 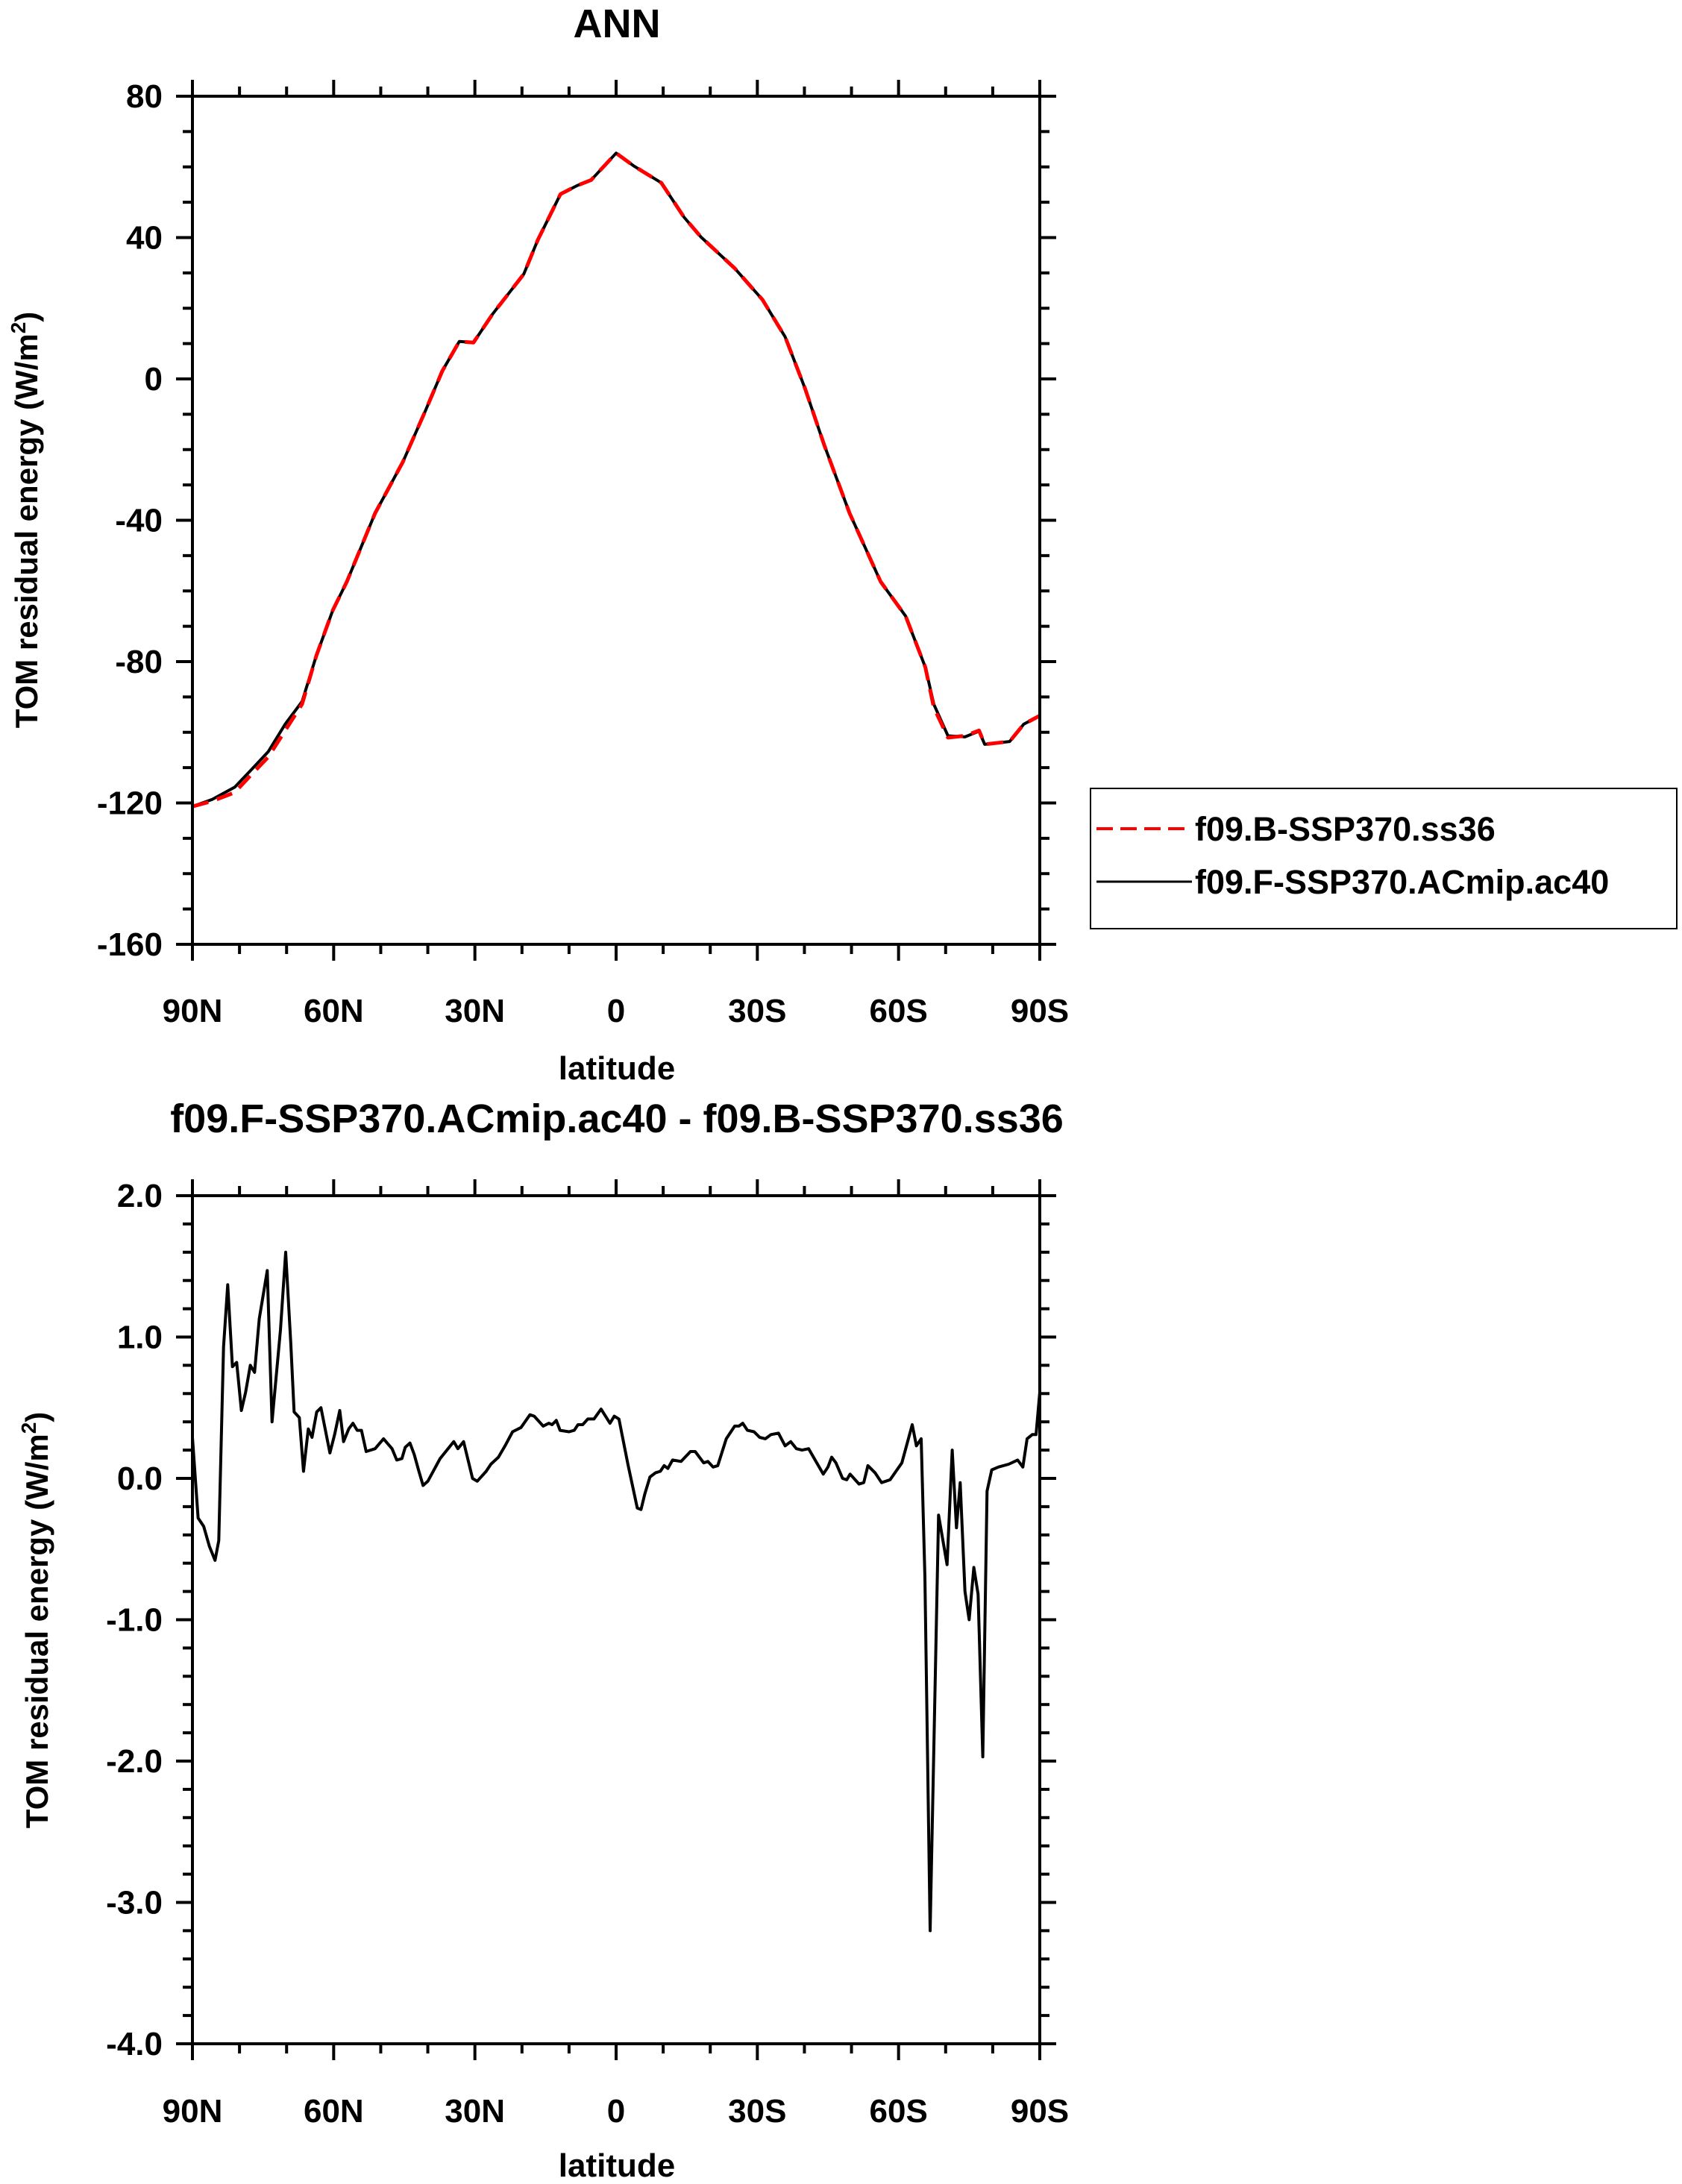 What do you see at coordinates (134, 1761) in the screenshot?
I see `y-tick-label: -2.0` at bounding box center [134, 1761].